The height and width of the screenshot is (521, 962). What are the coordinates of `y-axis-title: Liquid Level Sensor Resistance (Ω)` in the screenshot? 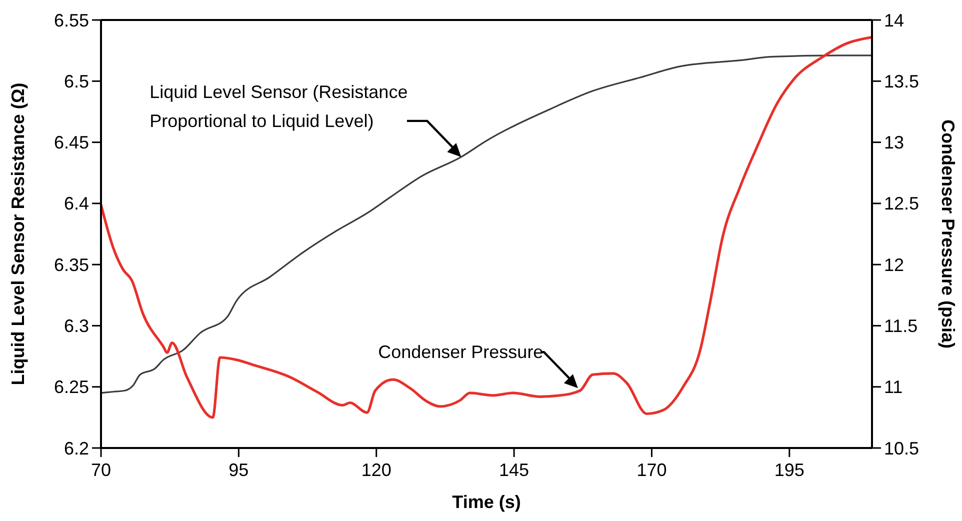 It's located at (18, 234).